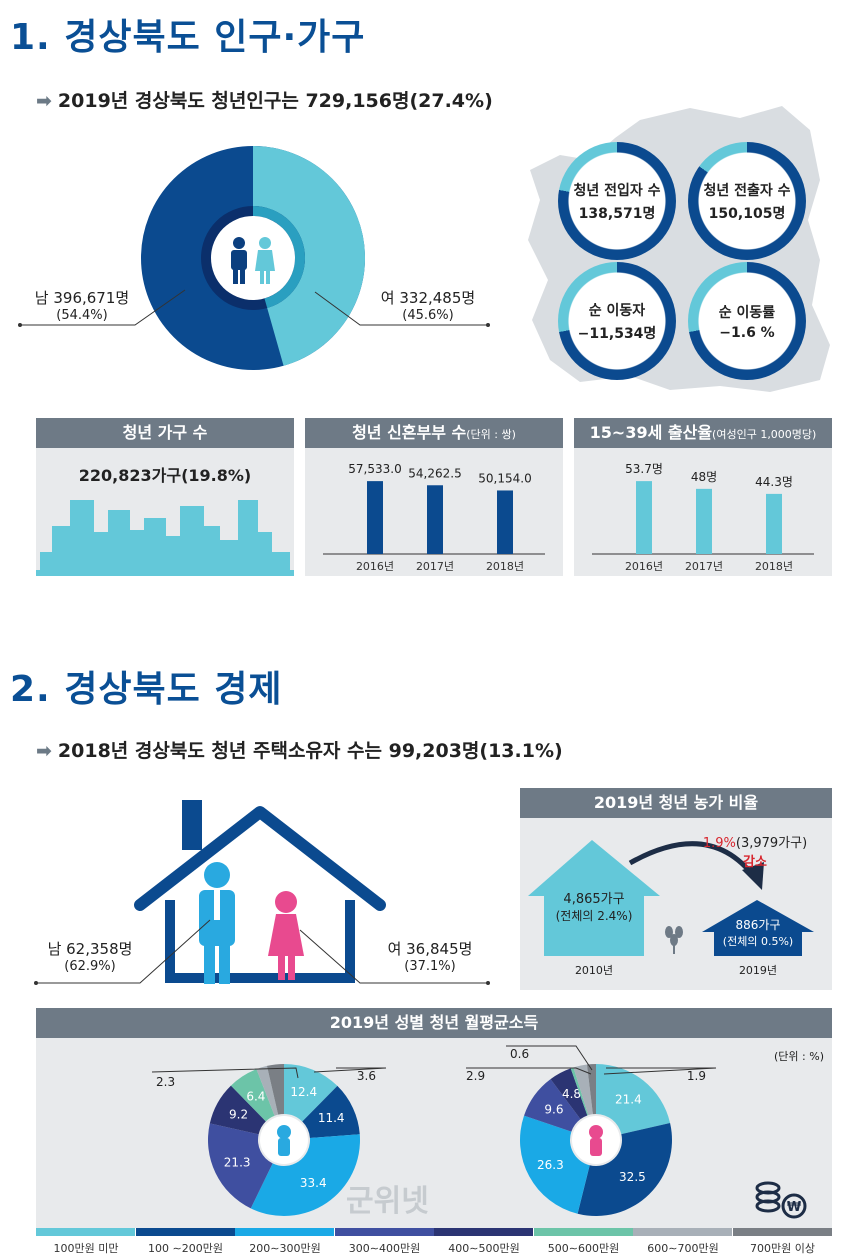  Describe the element at coordinates (299, 749) in the screenshot. I see `section2-subtitle: ➡ 2018년 경상북도 청년 주택소유자 수는 99,203명(13.1%)` at that location.